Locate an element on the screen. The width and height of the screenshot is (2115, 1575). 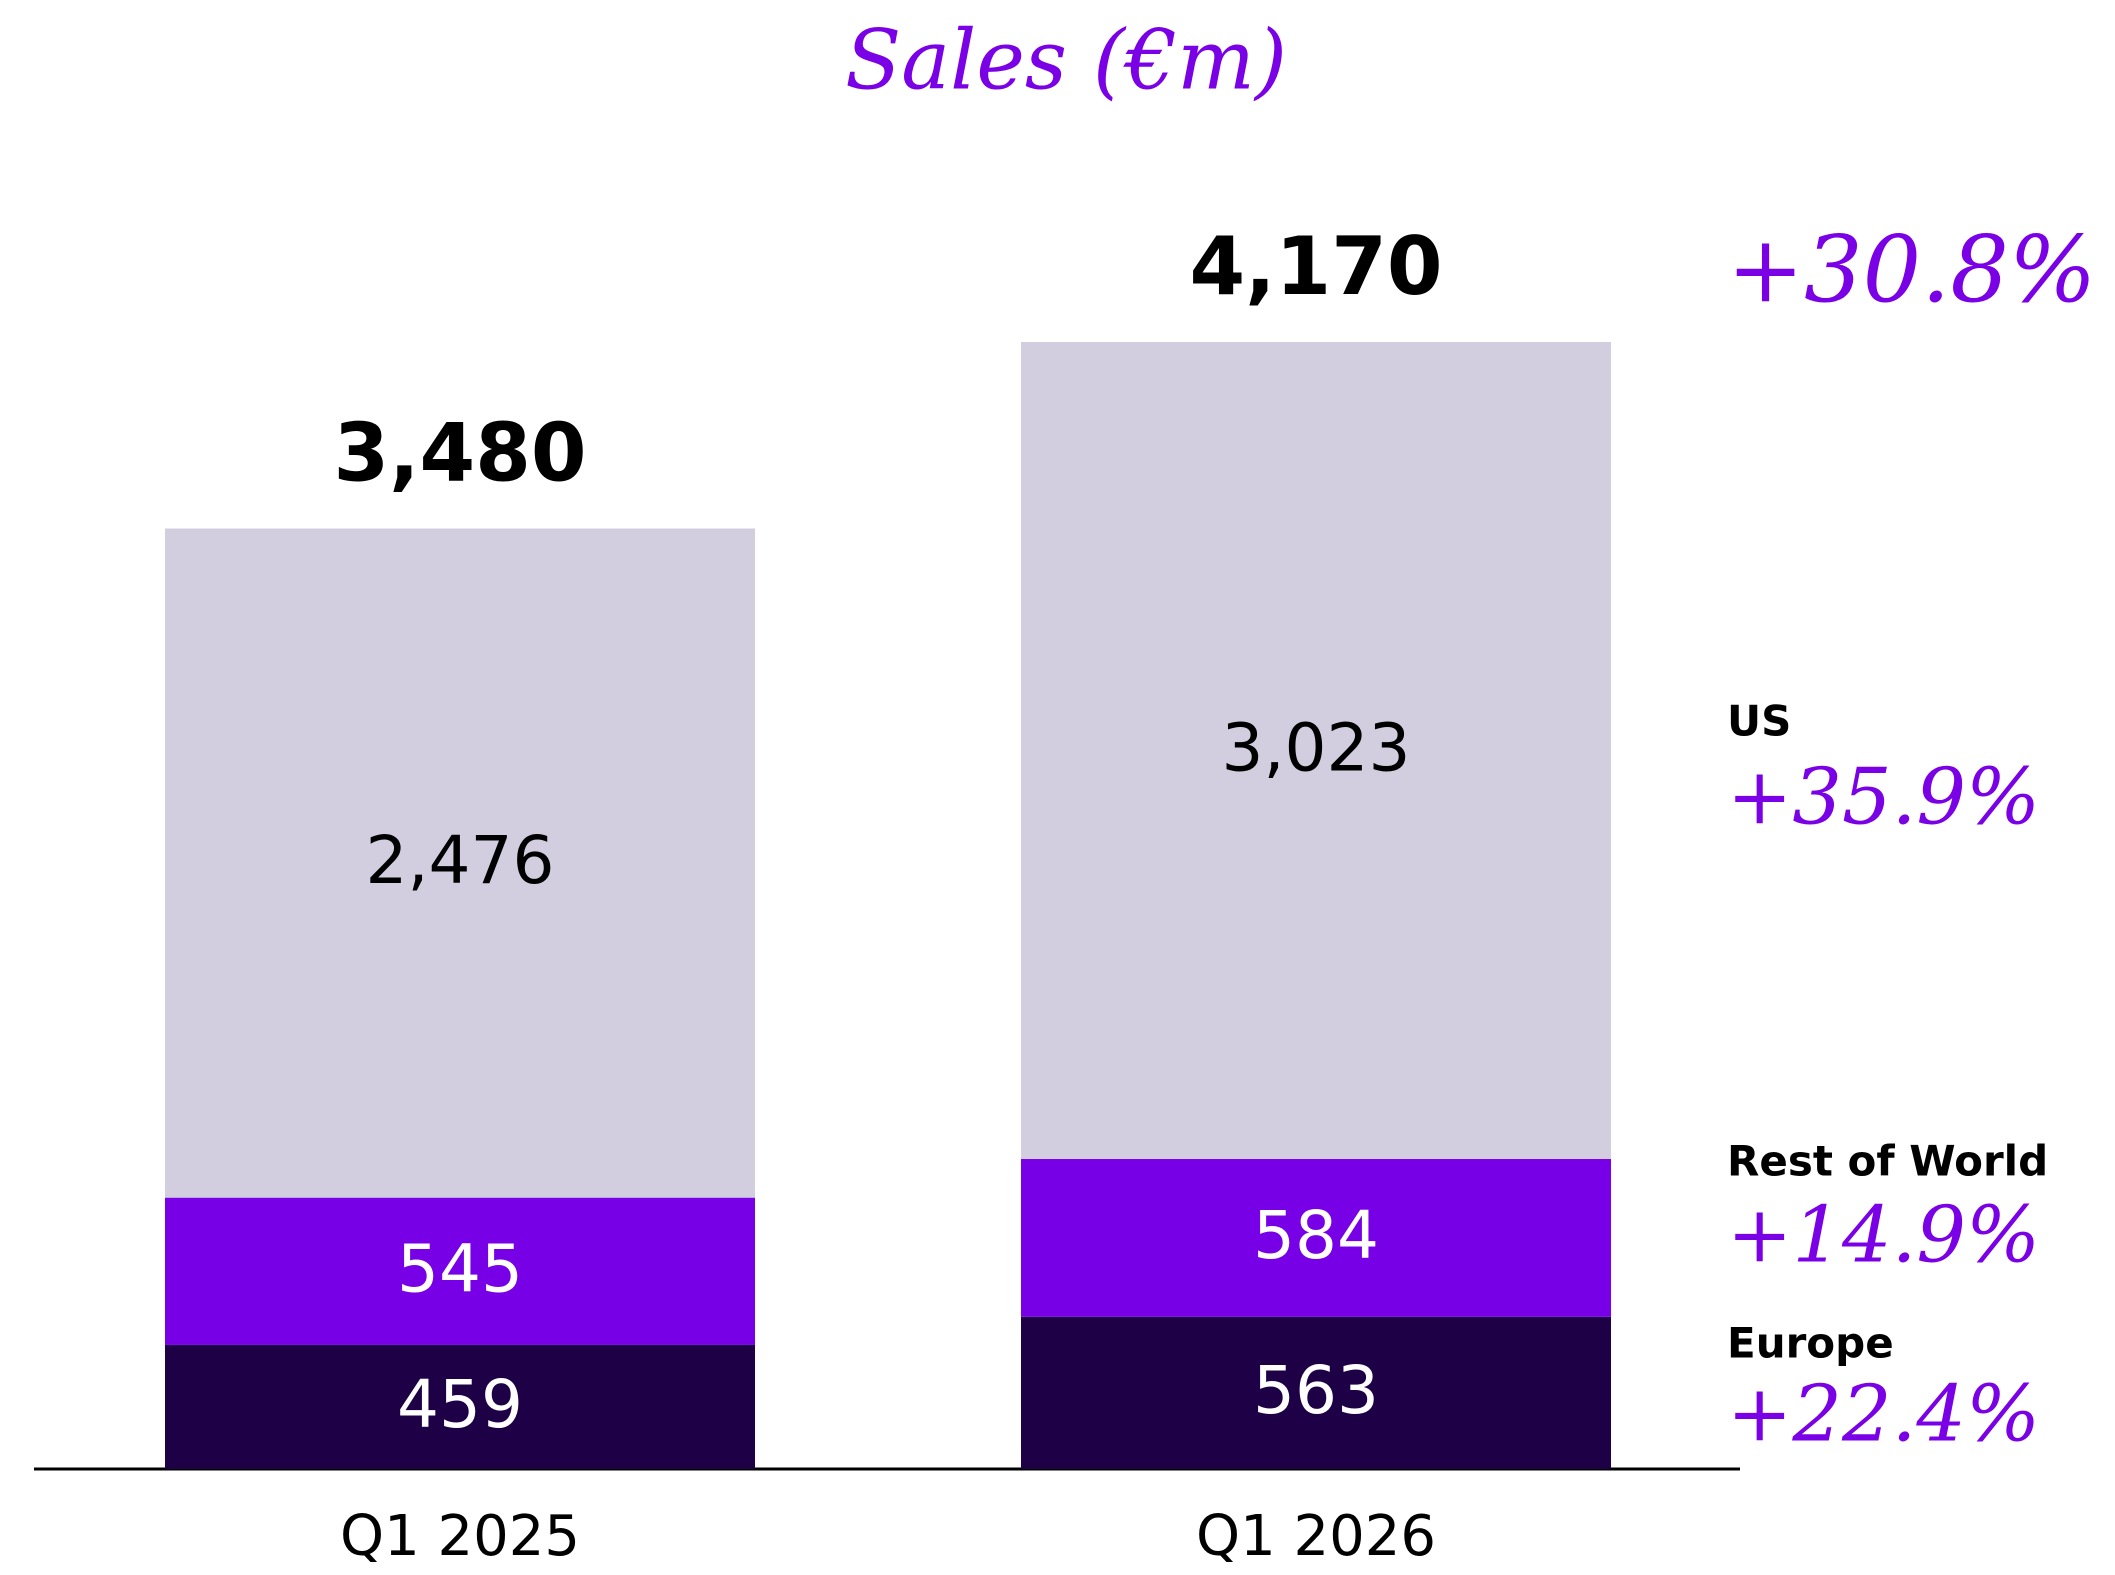
segment-label: 584 is located at coordinates (1316, 1235).